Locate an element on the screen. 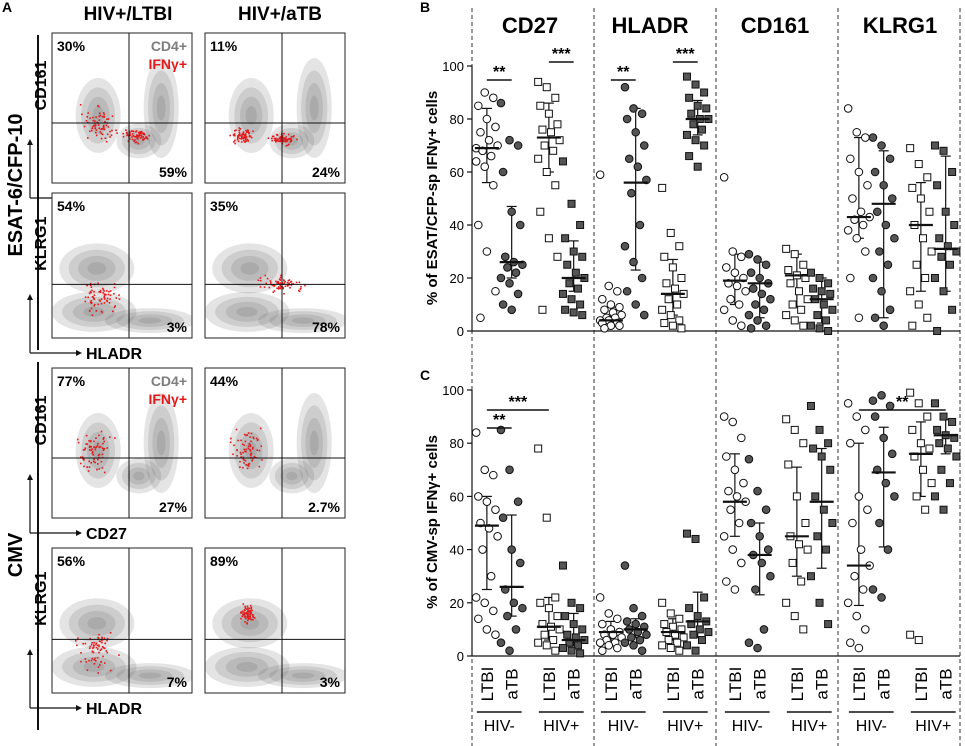 The image size is (965, 746). y-tick-label: 20 is located at coordinates (457, 603).